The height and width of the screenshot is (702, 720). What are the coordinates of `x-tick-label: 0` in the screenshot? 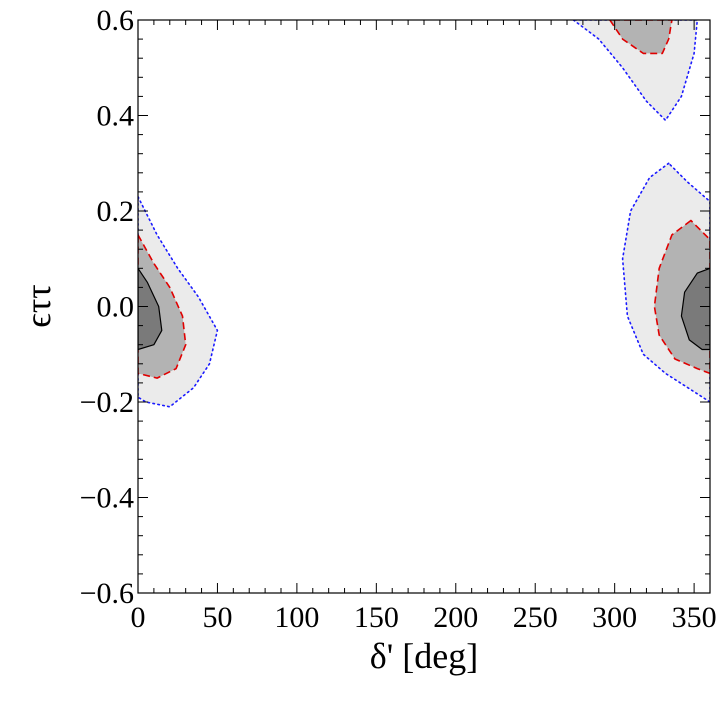 It's located at (138, 617).